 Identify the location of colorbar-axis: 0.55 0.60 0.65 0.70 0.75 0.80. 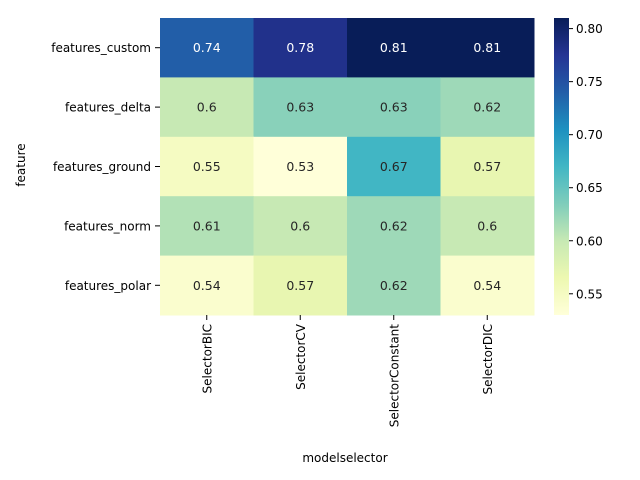
(586, 161).